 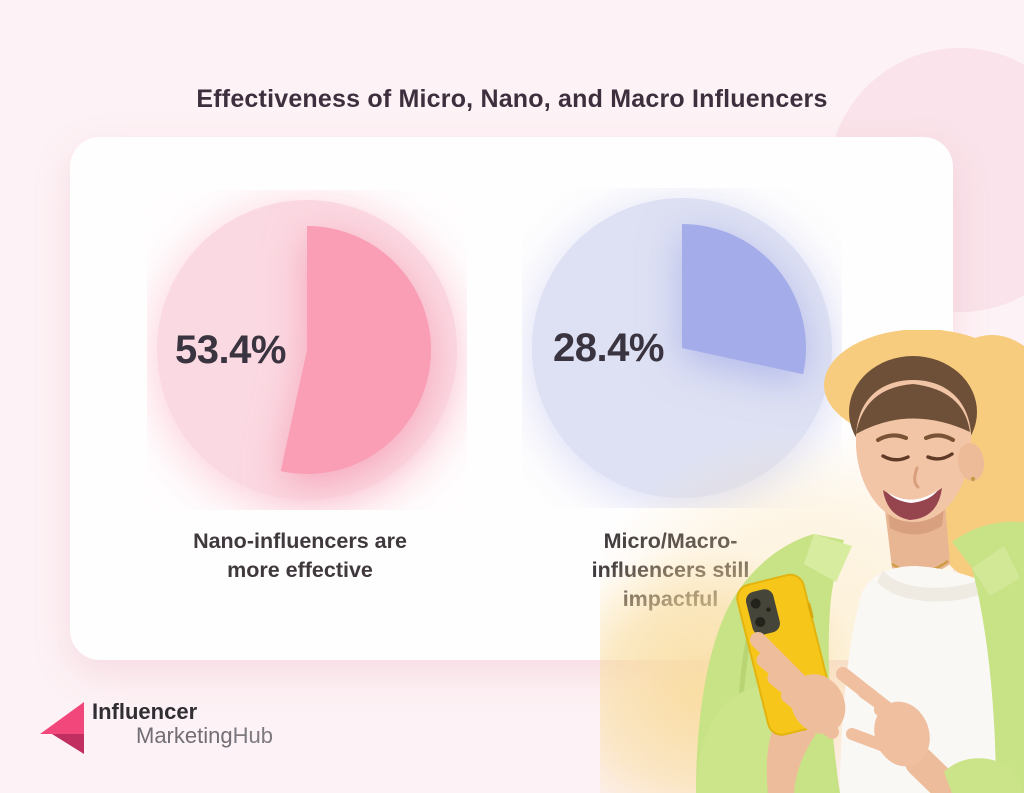 What do you see at coordinates (768, 609) in the screenshot?
I see `phone-camera-lens-small` at bounding box center [768, 609].